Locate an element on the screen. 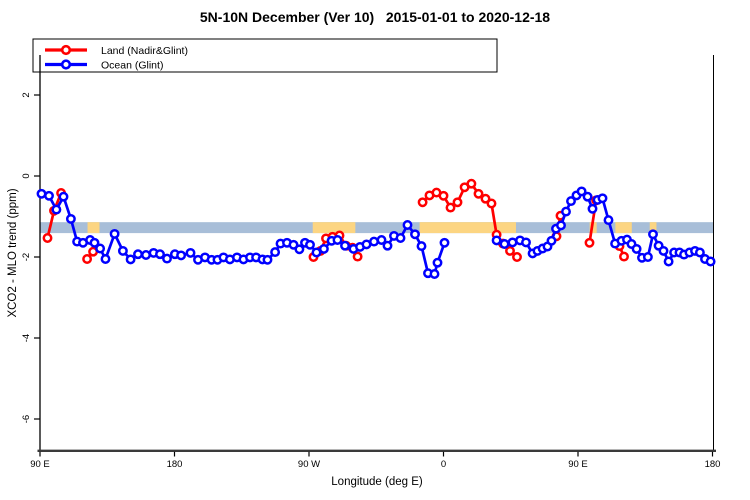 This screenshot has width=750, height=500. x-axis-title: Longitude (deg E) is located at coordinates (377, 482).